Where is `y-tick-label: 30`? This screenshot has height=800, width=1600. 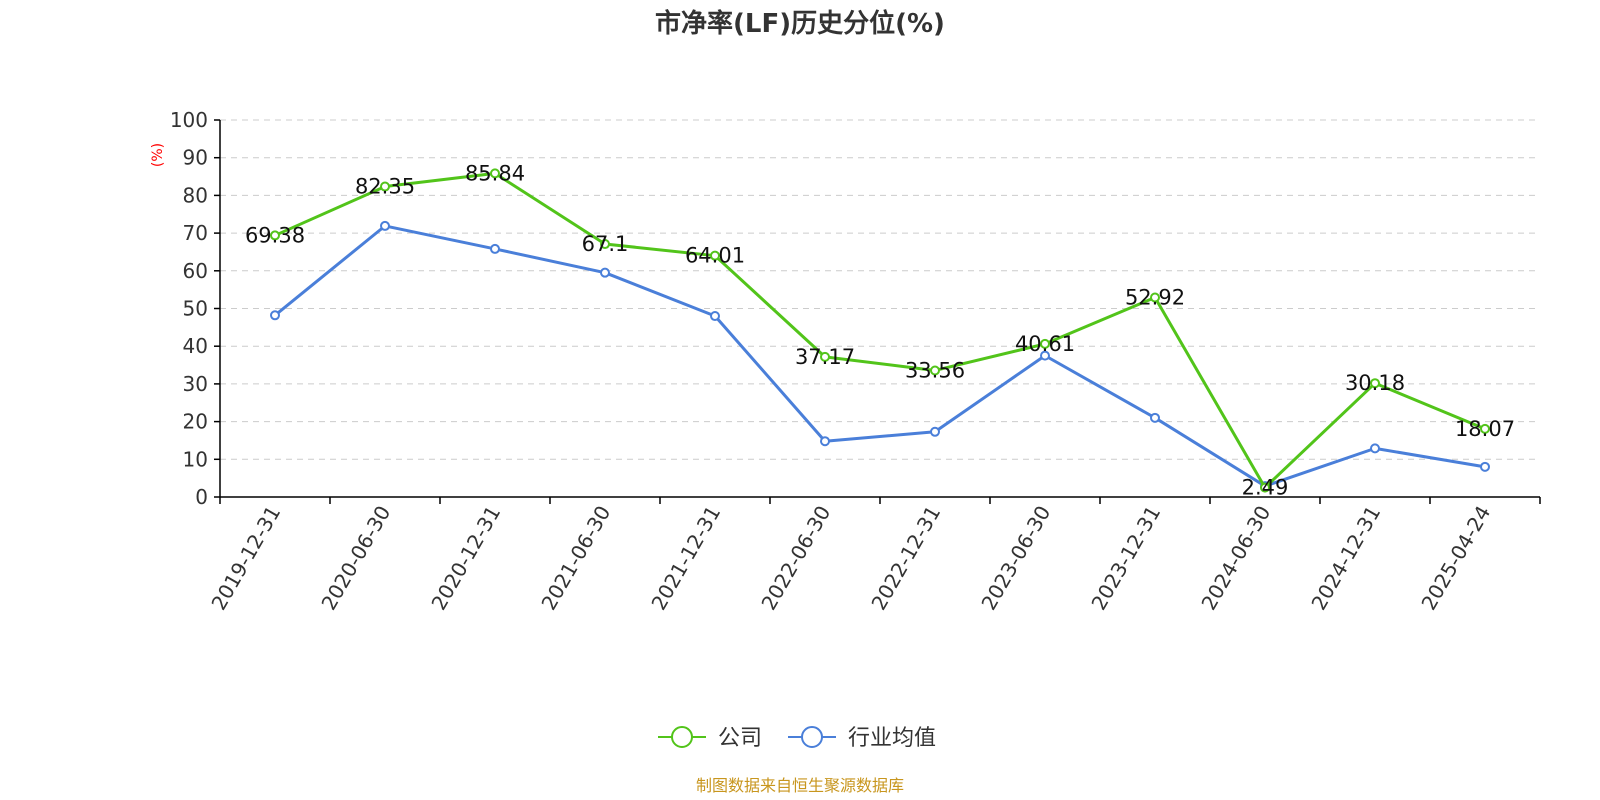 y-tick-label: 30 is located at coordinates (195, 384).